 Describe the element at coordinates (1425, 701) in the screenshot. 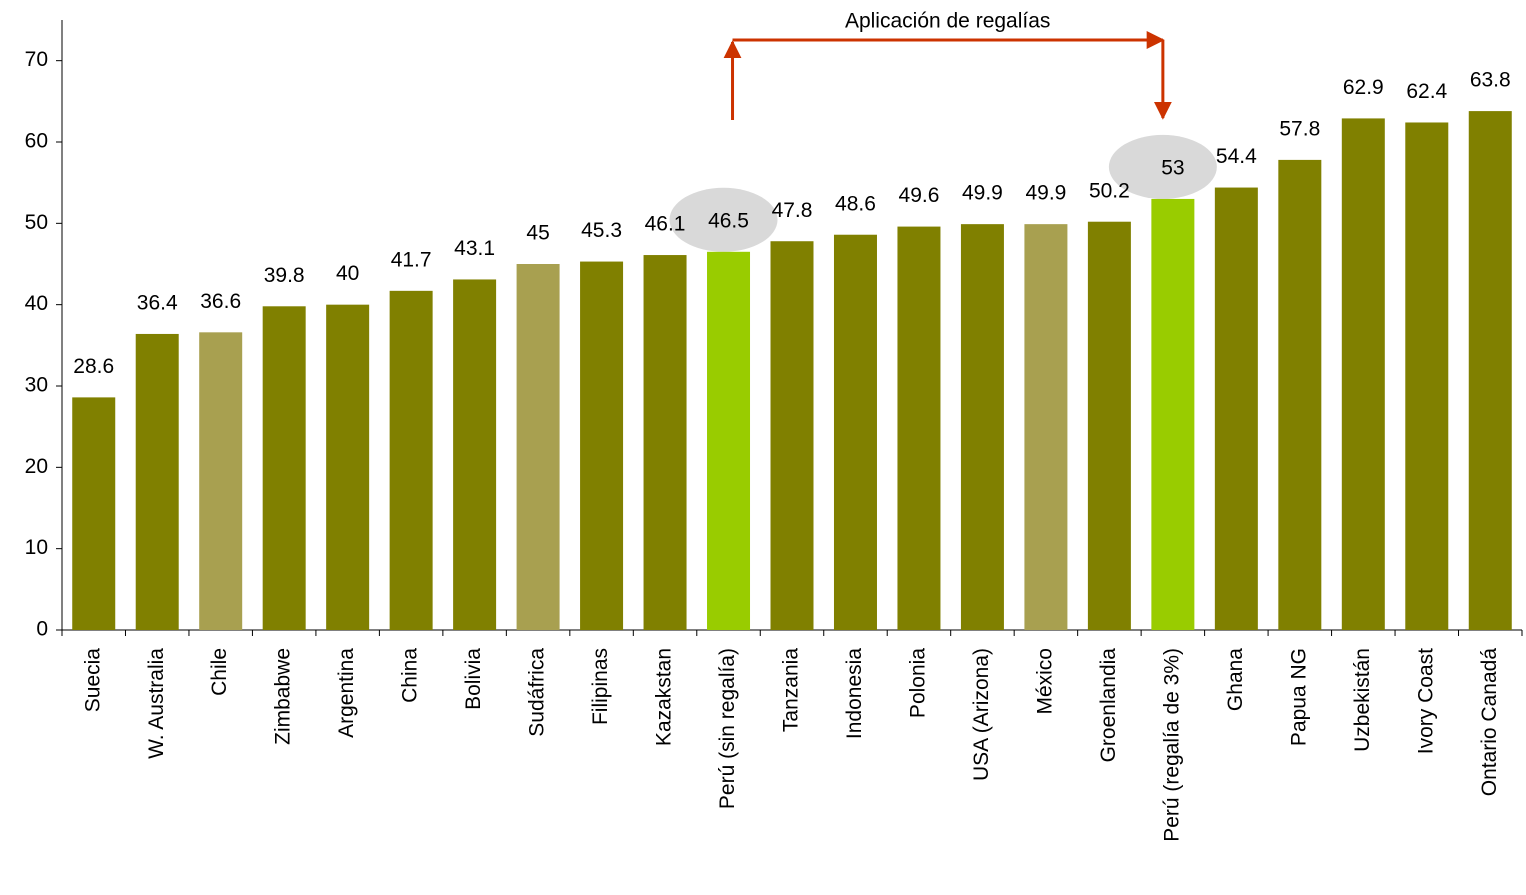

I see `x-tick-label: Ivory Coast` at that location.